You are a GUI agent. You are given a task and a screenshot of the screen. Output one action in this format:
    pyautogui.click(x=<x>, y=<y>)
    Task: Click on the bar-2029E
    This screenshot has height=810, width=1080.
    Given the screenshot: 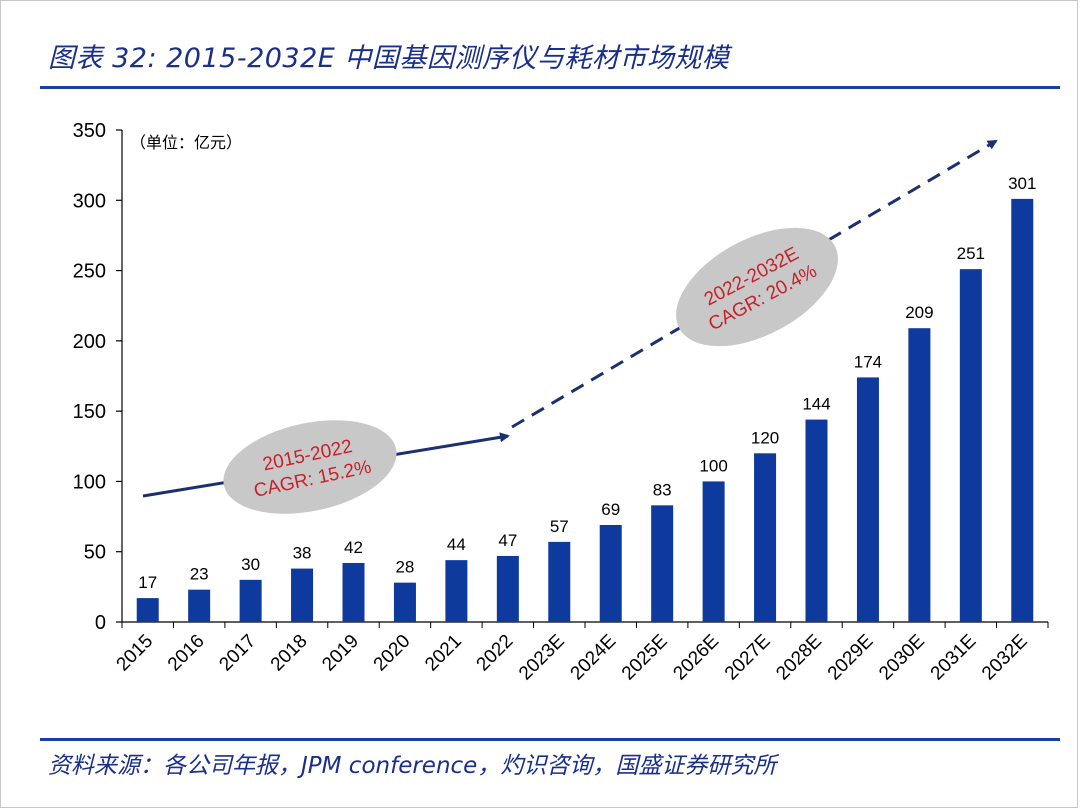 What is the action you would take?
    pyautogui.click(x=867, y=499)
    